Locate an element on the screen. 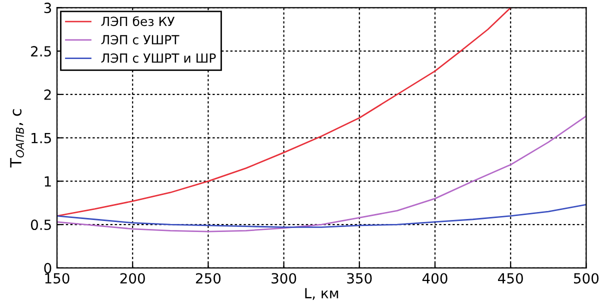 Image resolution: width=600 pixels, height=308 pixels. x-tick-label: 350 is located at coordinates (359, 278).